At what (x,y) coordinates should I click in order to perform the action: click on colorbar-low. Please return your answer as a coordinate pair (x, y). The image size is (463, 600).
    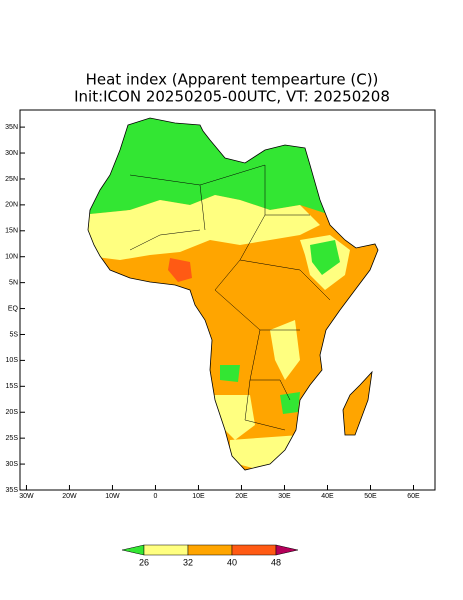
    Looking at the image, I should click on (133, 550).